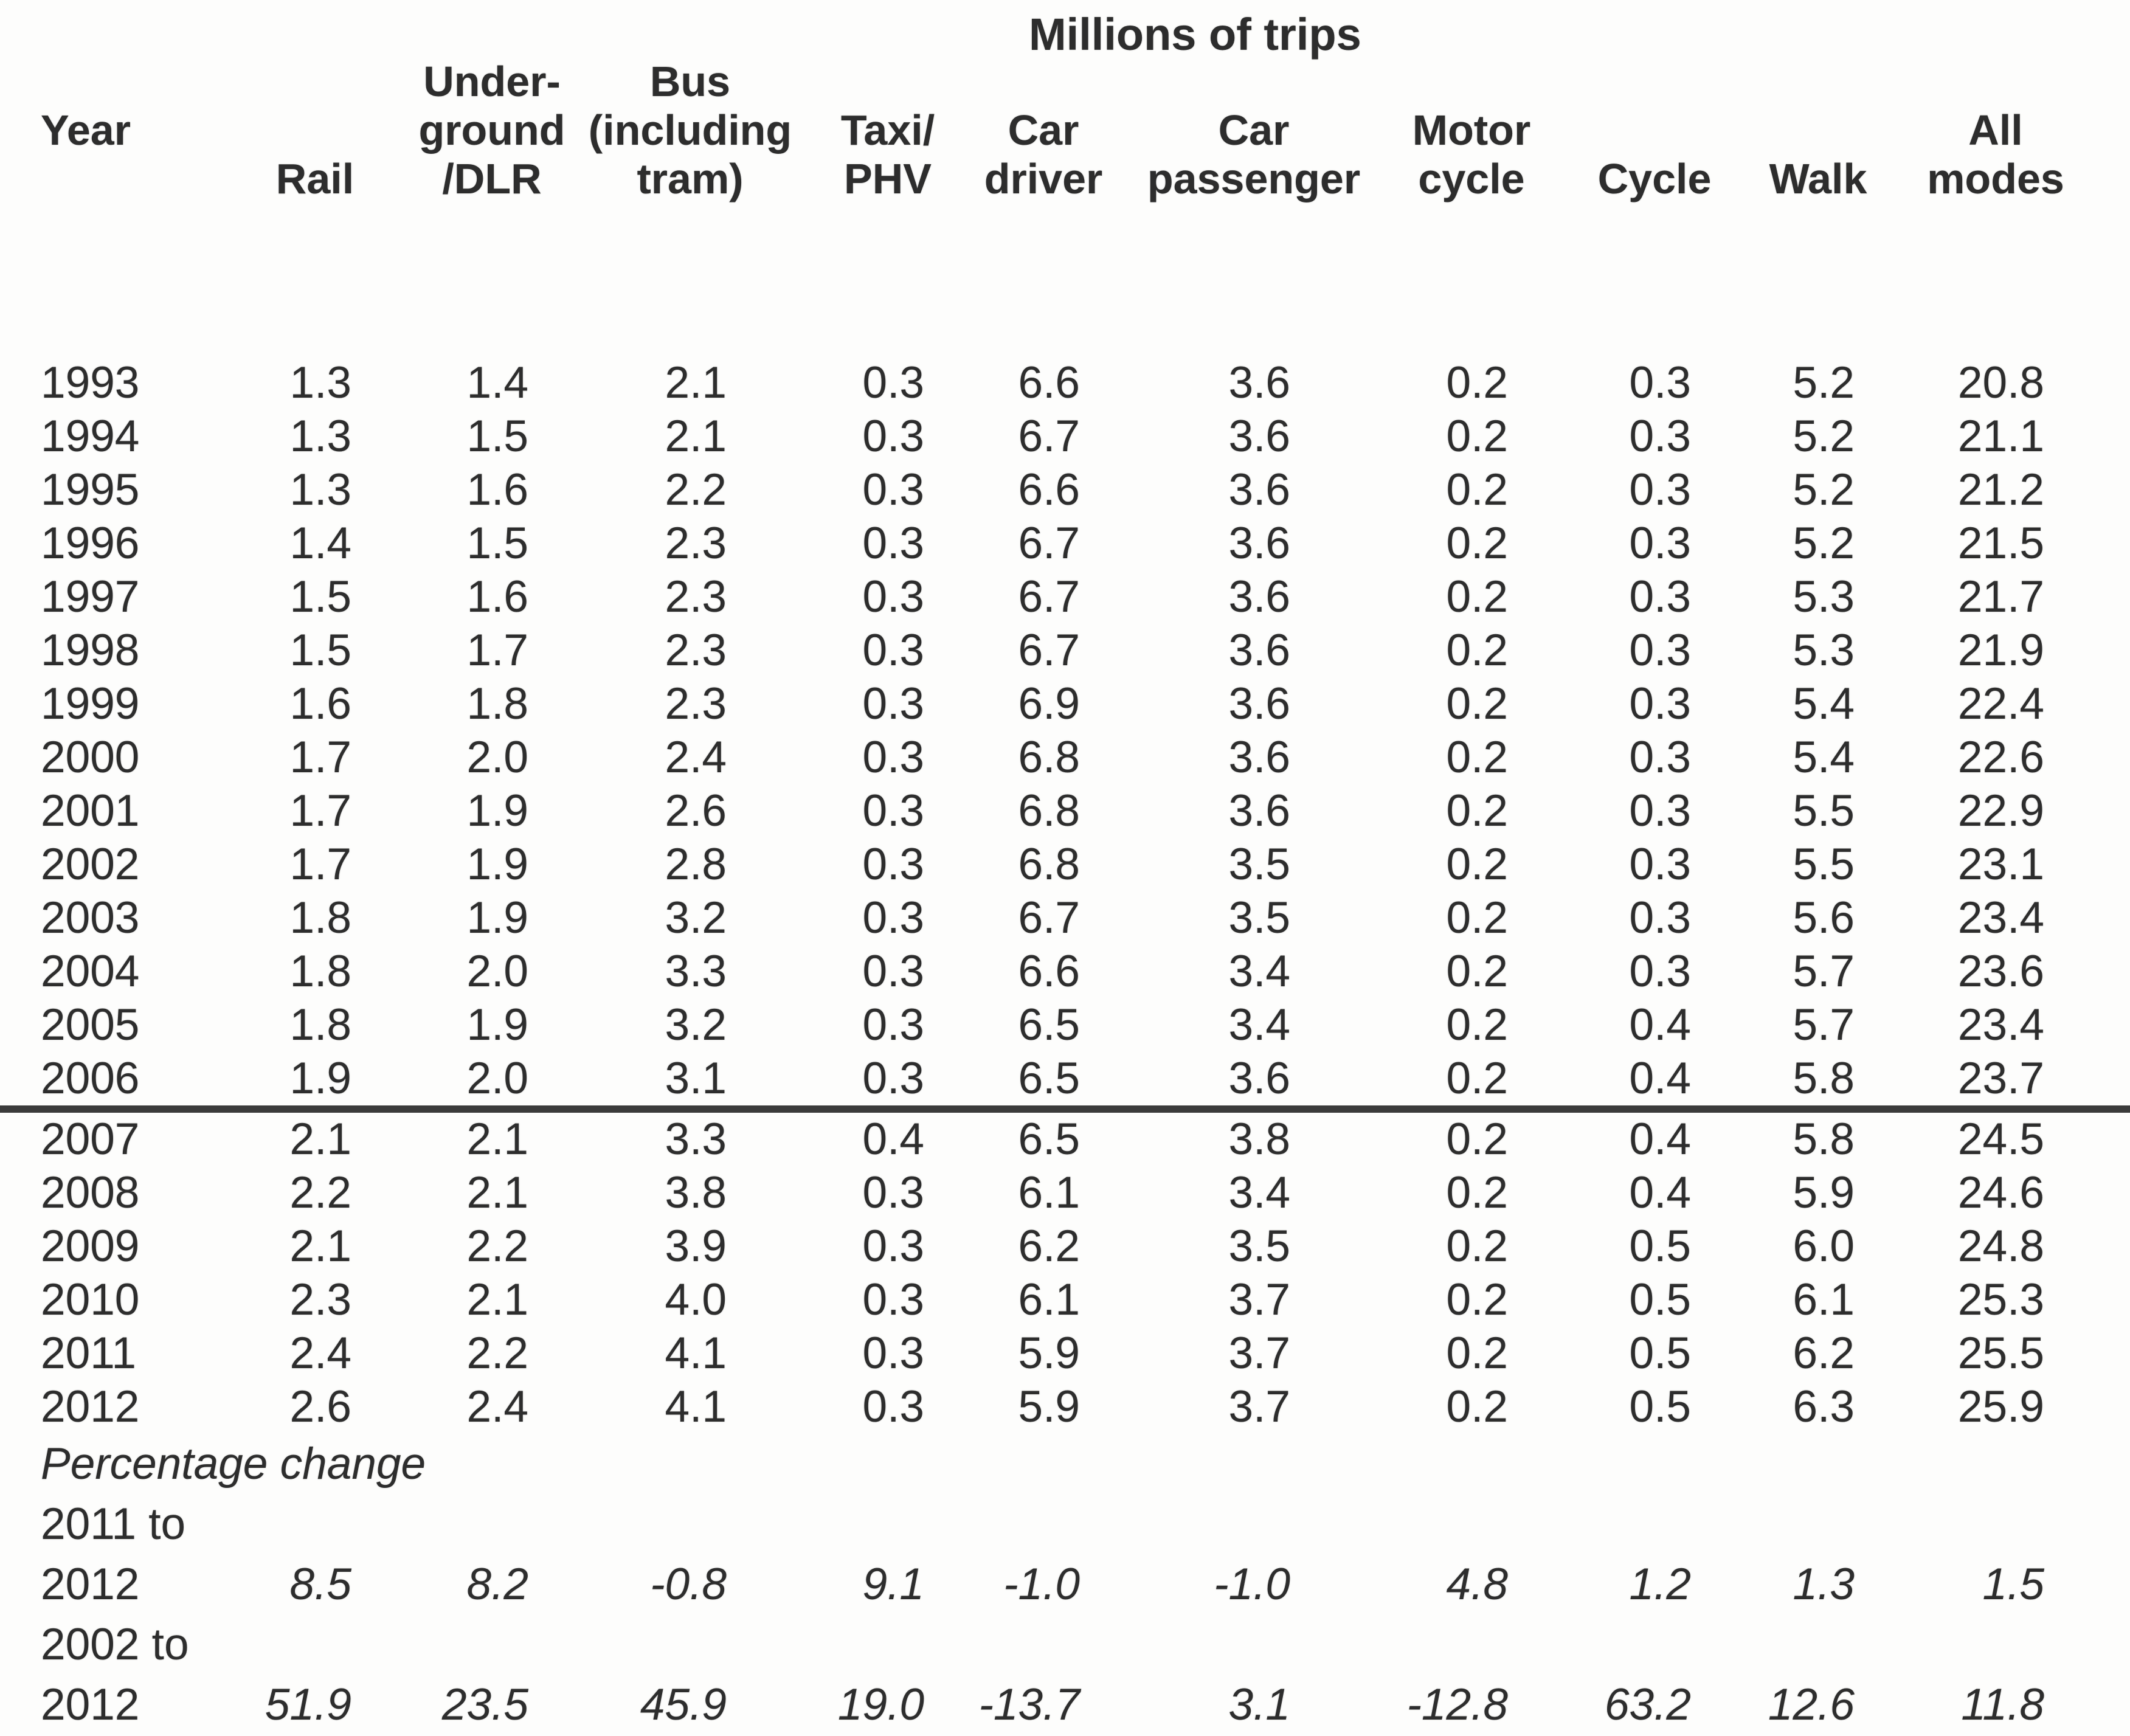 The image size is (2130, 1736). I want to click on value-cell: 1.9, so click(497, 917).